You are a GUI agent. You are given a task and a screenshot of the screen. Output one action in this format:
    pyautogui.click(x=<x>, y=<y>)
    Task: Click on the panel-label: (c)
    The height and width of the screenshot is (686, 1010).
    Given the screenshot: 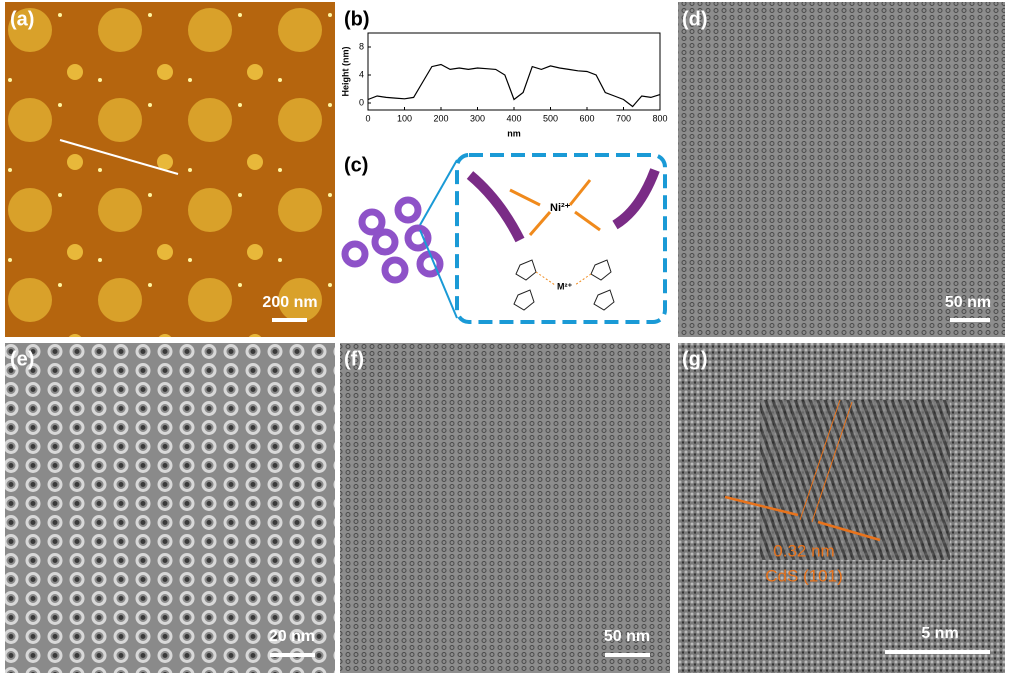 What is the action you would take?
    pyautogui.click(x=356, y=165)
    